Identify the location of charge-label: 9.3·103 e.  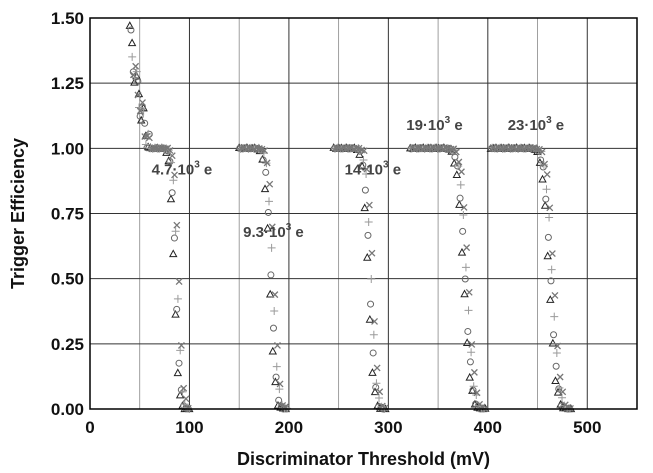
(273, 231).